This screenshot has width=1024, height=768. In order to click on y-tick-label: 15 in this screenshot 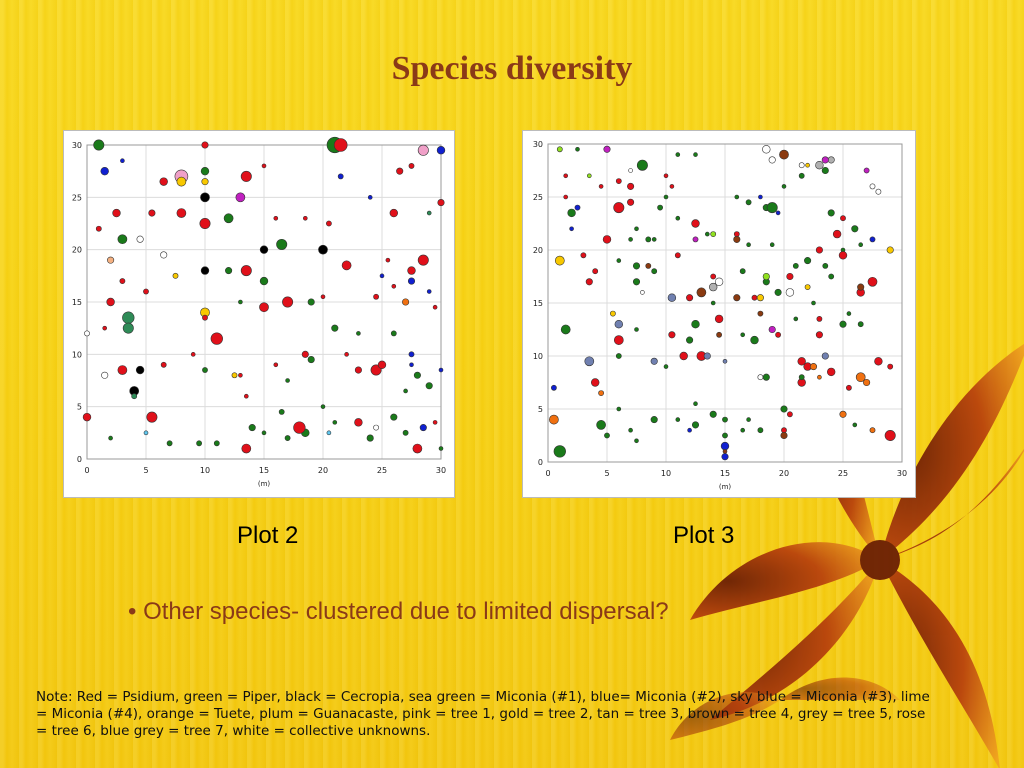, I will do `click(77, 302)`.